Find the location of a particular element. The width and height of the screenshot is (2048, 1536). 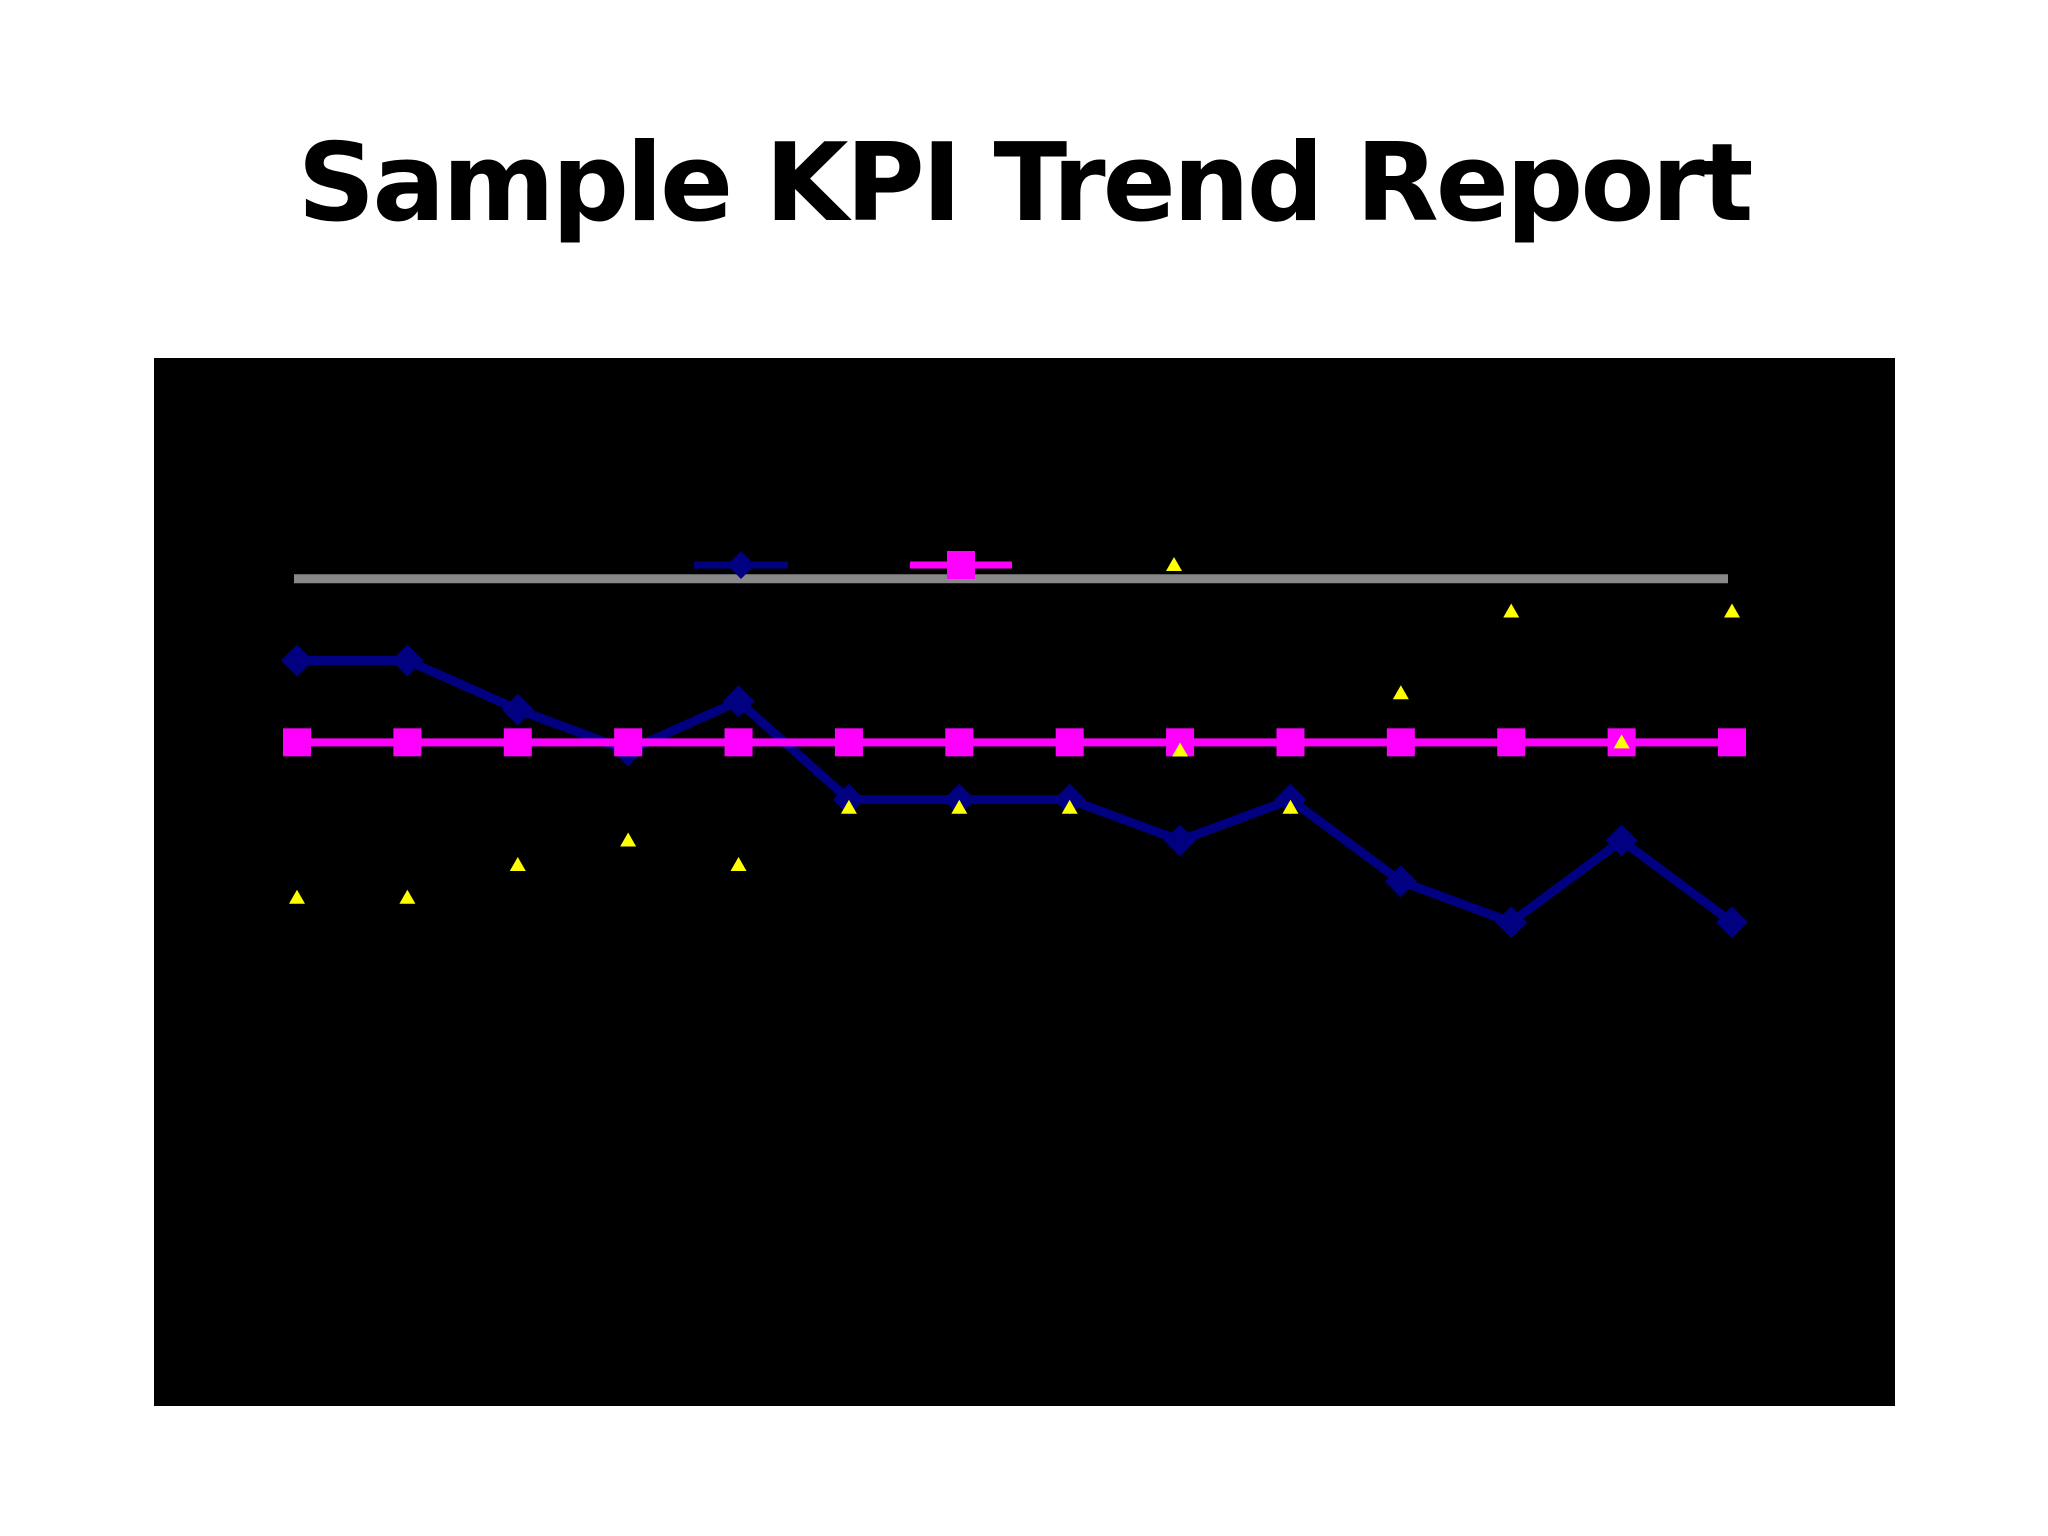

series-1-line is located at coordinates (1016, 791).